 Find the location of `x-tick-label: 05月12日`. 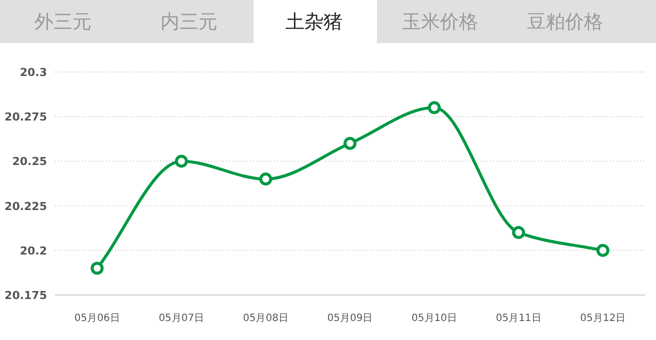

x-tick-label: 05月12日 is located at coordinates (603, 318).